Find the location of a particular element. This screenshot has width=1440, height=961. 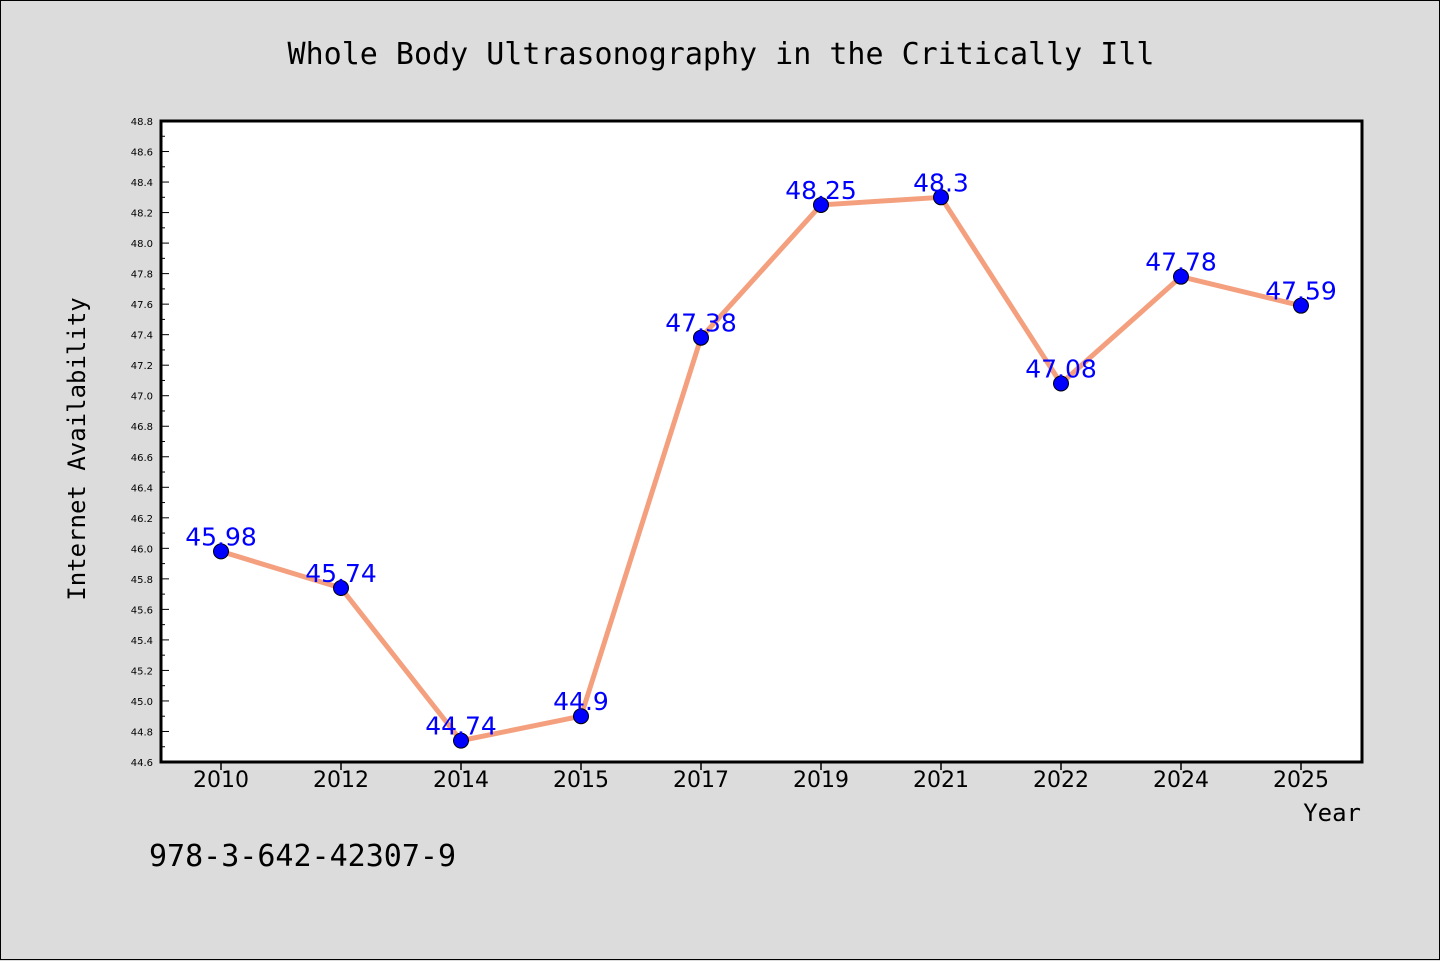

isbn-text: 978-3-642-42307-9 is located at coordinates (302, 856).